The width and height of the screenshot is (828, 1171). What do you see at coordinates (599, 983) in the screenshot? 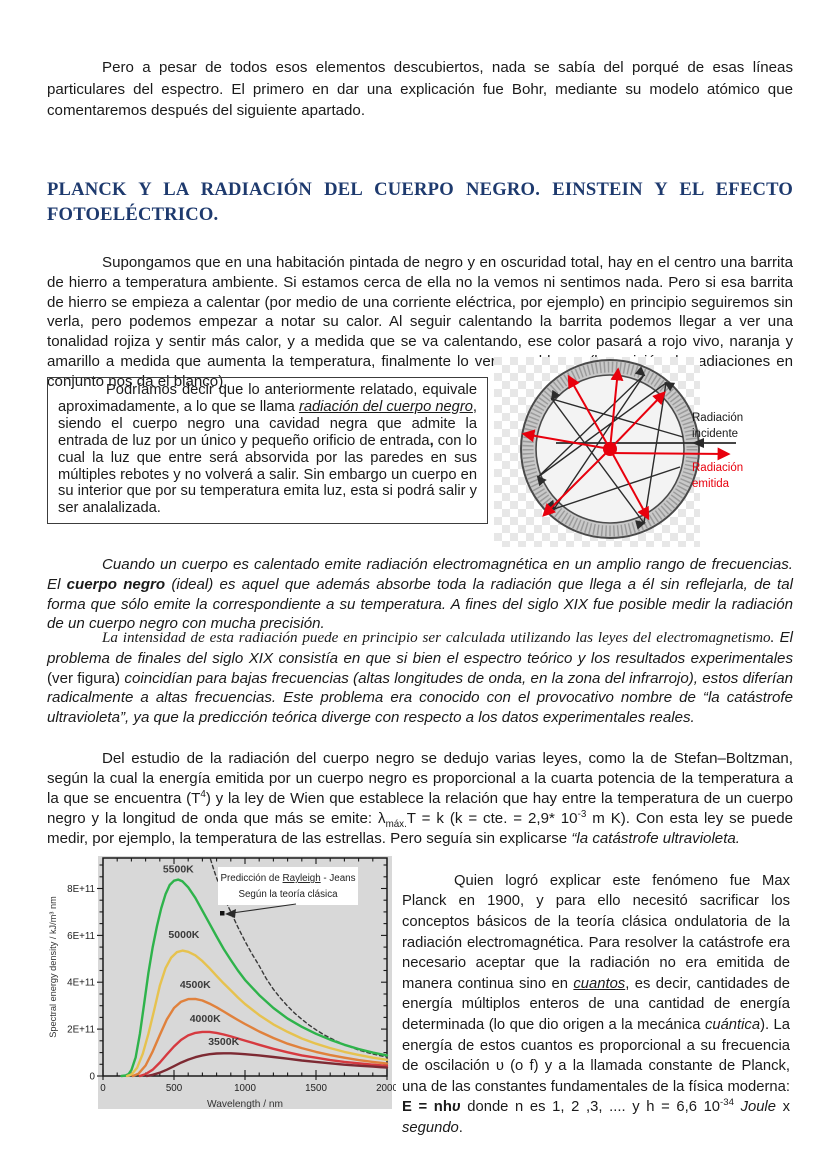
I see `text-segment: cuantos` at bounding box center [599, 983].